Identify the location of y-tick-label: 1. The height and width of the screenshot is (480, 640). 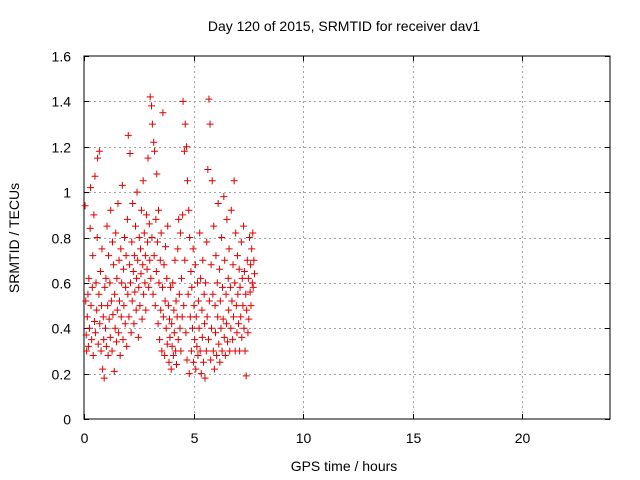
(67, 193).